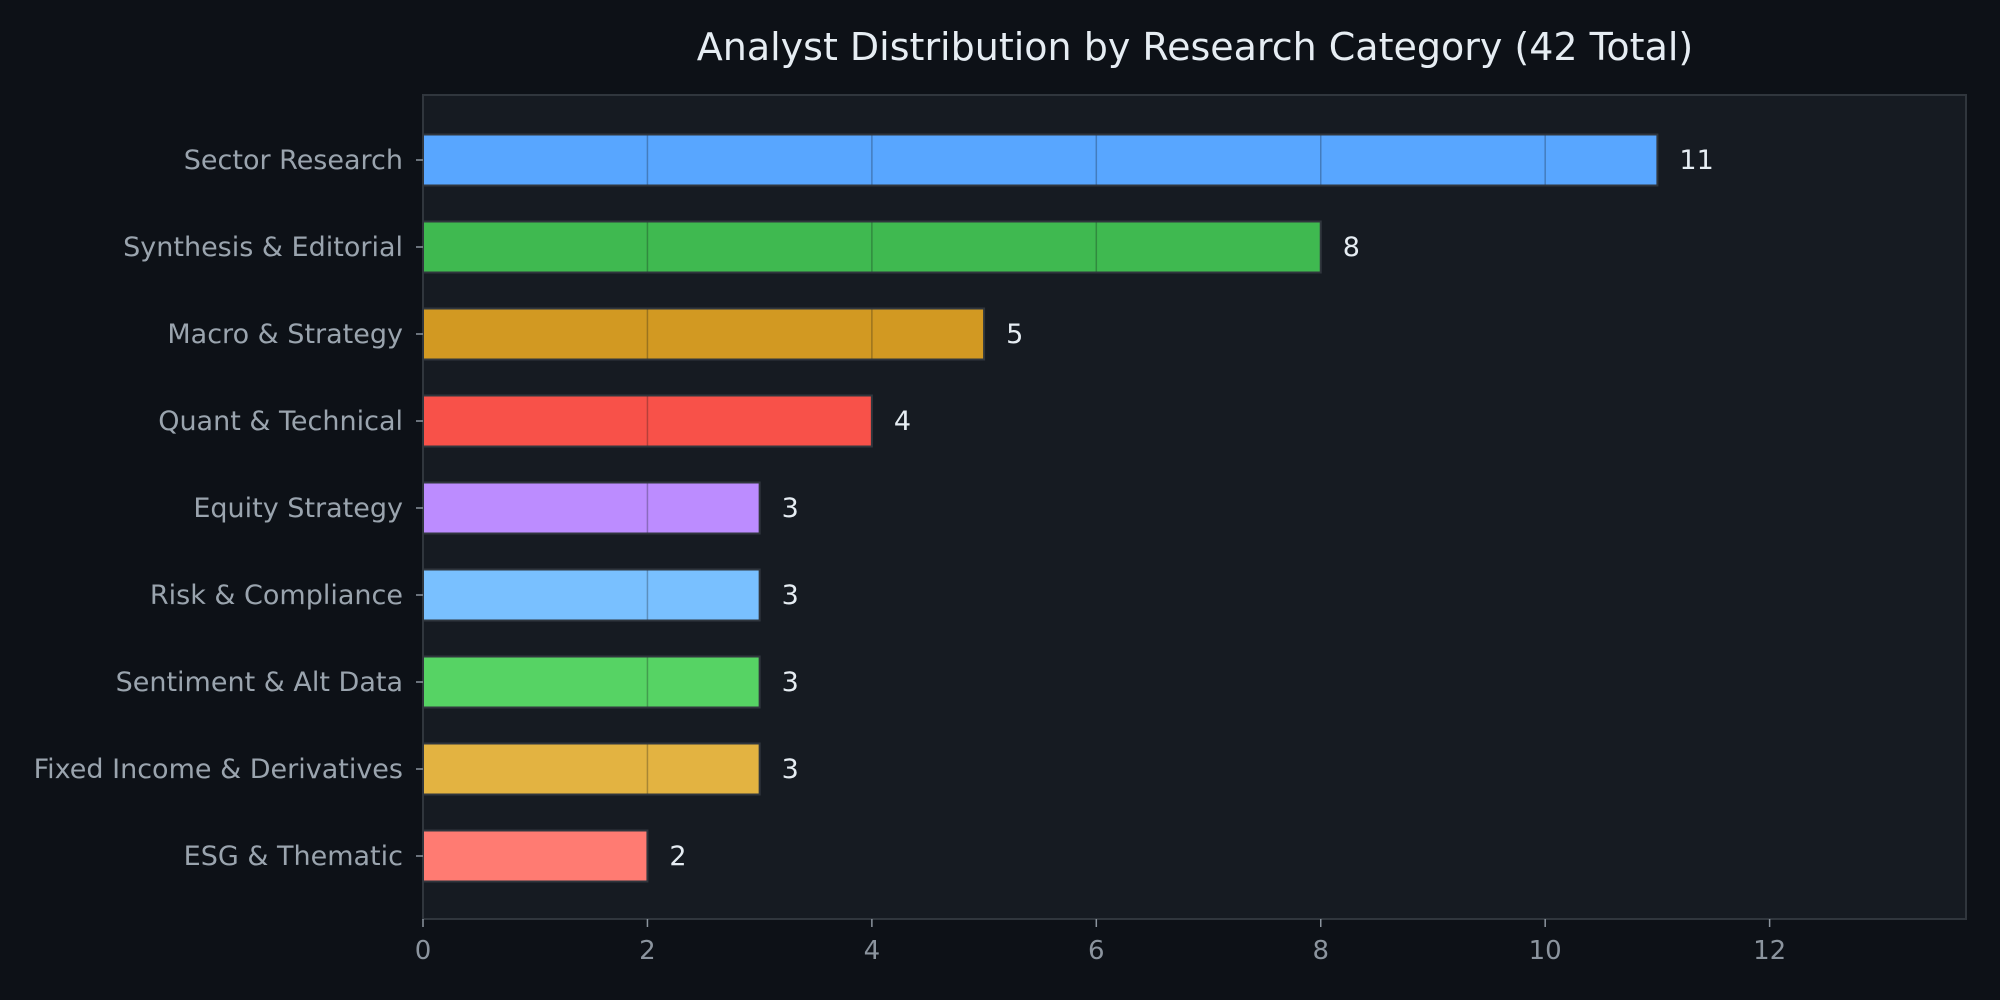 The height and width of the screenshot is (1000, 2000). Describe the element at coordinates (298, 508) in the screenshot. I see `category-label: Equity Strategy` at that location.